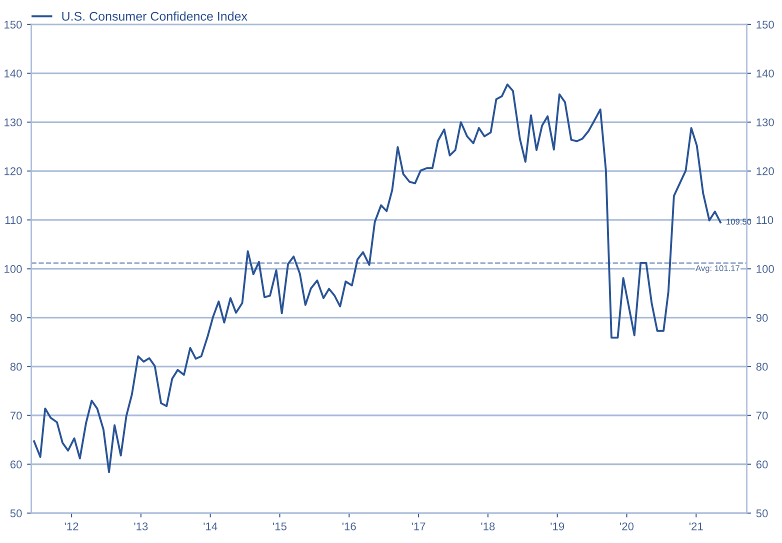 The height and width of the screenshot is (543, 782). What do you see at coordinates (762, 513) in the screenshot?
I see `y2-tick-label: 50` at bounding box center [762, 513].